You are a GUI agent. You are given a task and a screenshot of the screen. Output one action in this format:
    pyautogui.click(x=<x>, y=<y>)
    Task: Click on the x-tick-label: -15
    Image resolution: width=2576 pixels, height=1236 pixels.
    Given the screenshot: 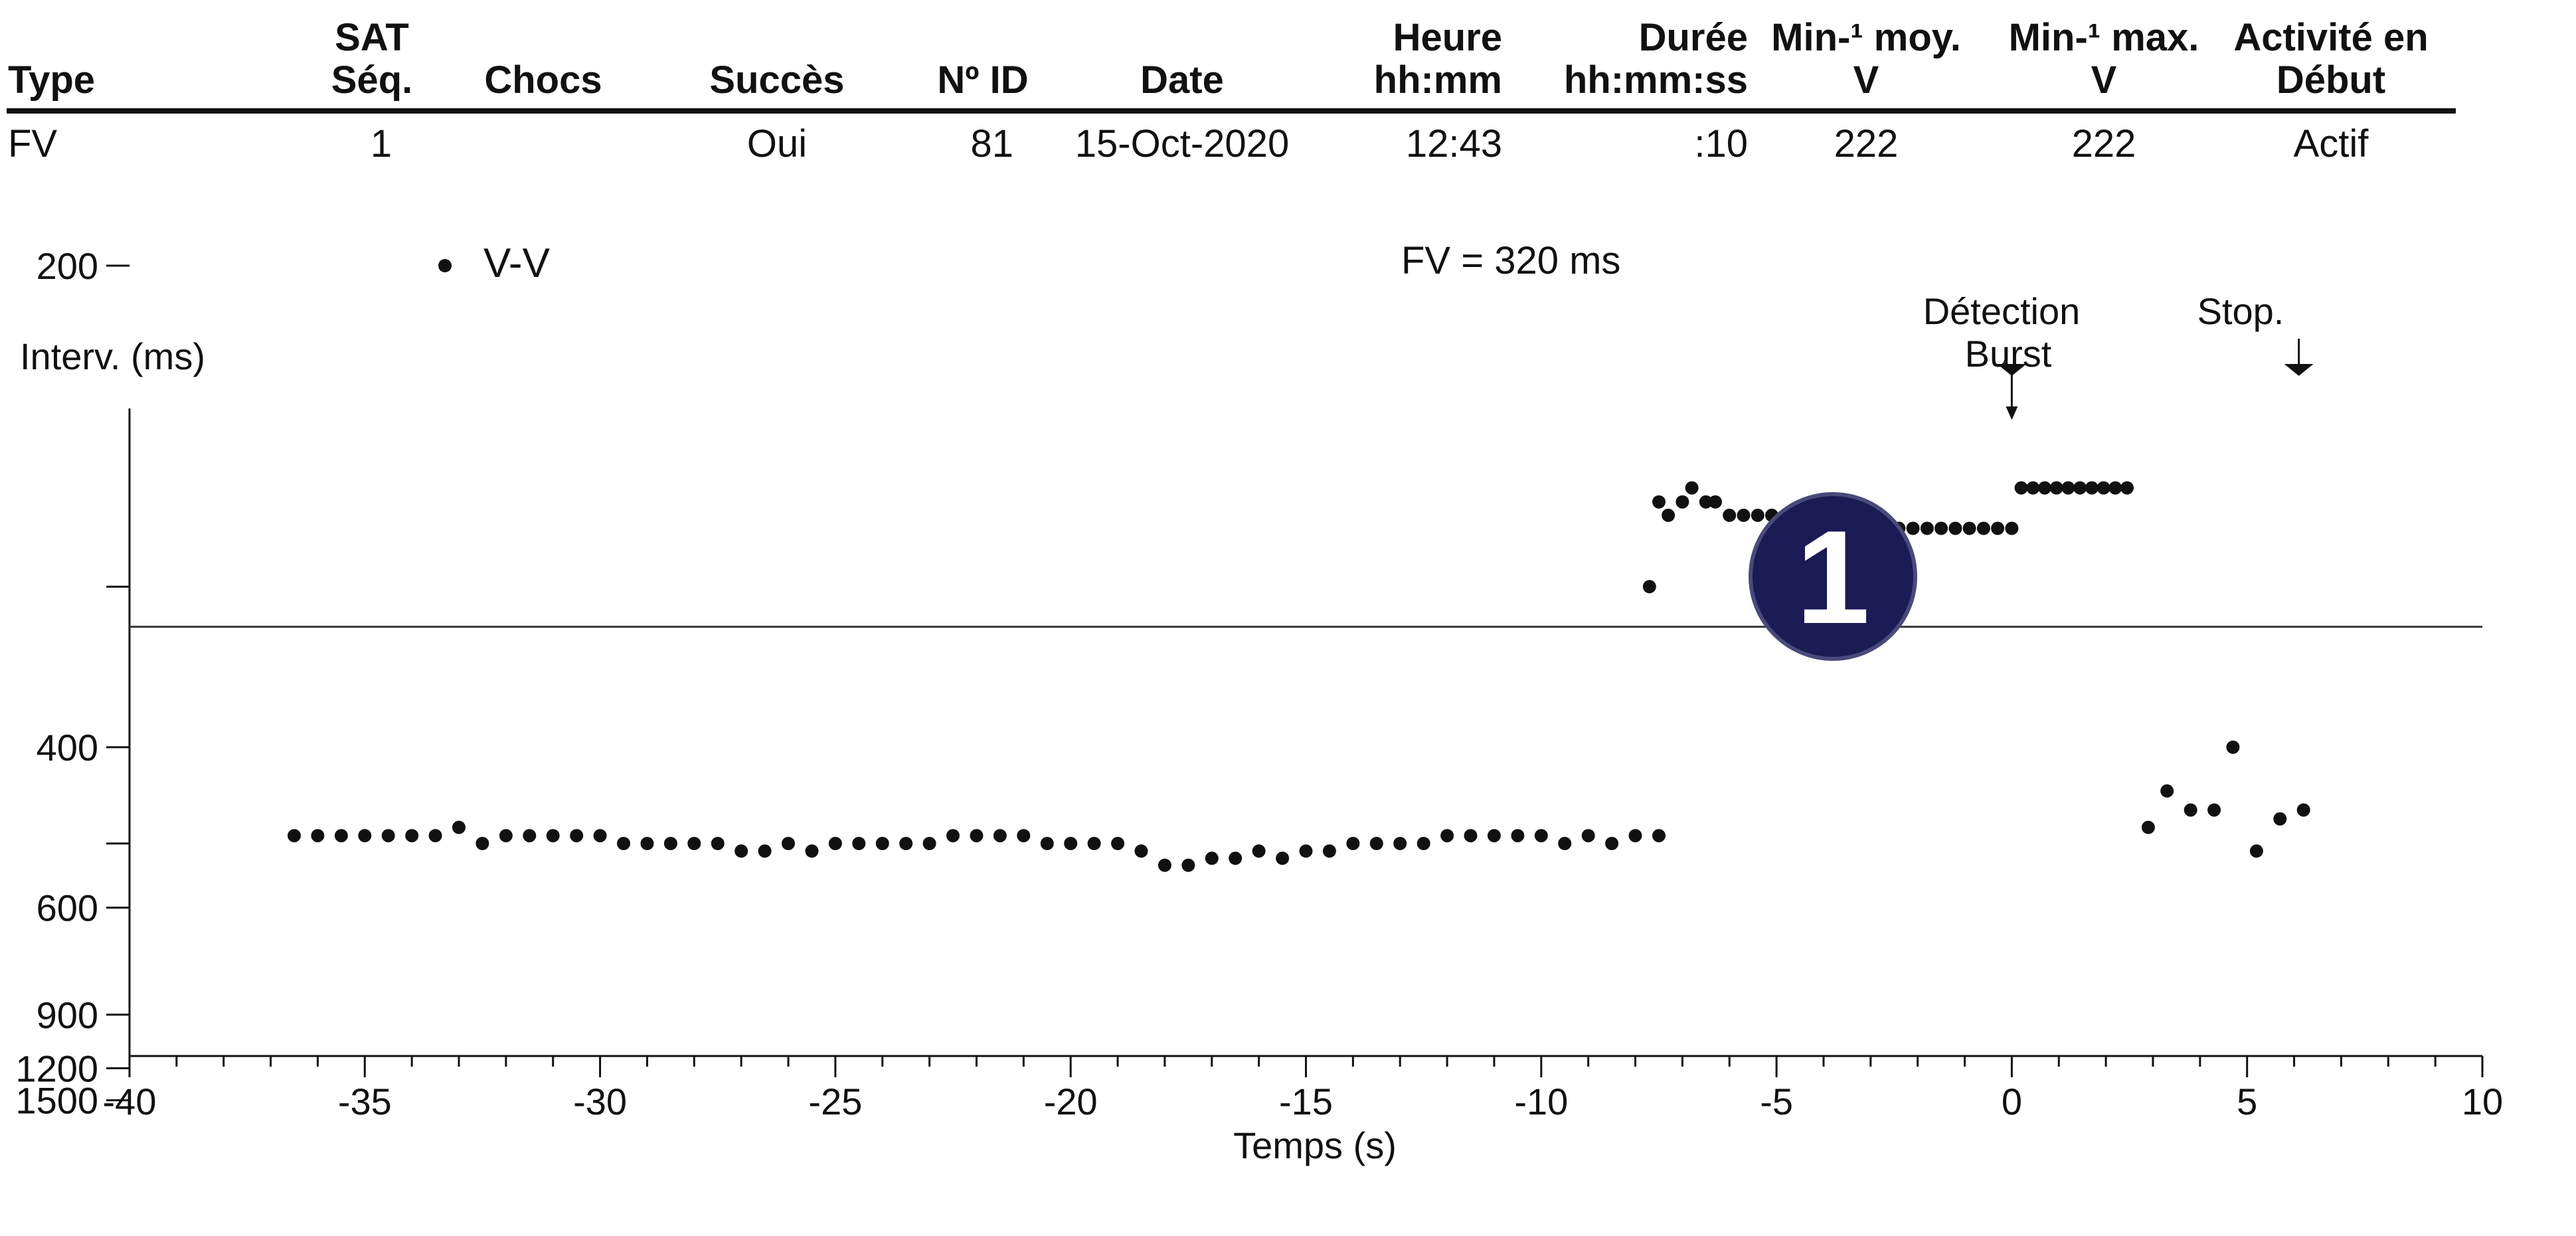 What is the action you would take?
    pyautogui.click(x=1306, y=1101)
    